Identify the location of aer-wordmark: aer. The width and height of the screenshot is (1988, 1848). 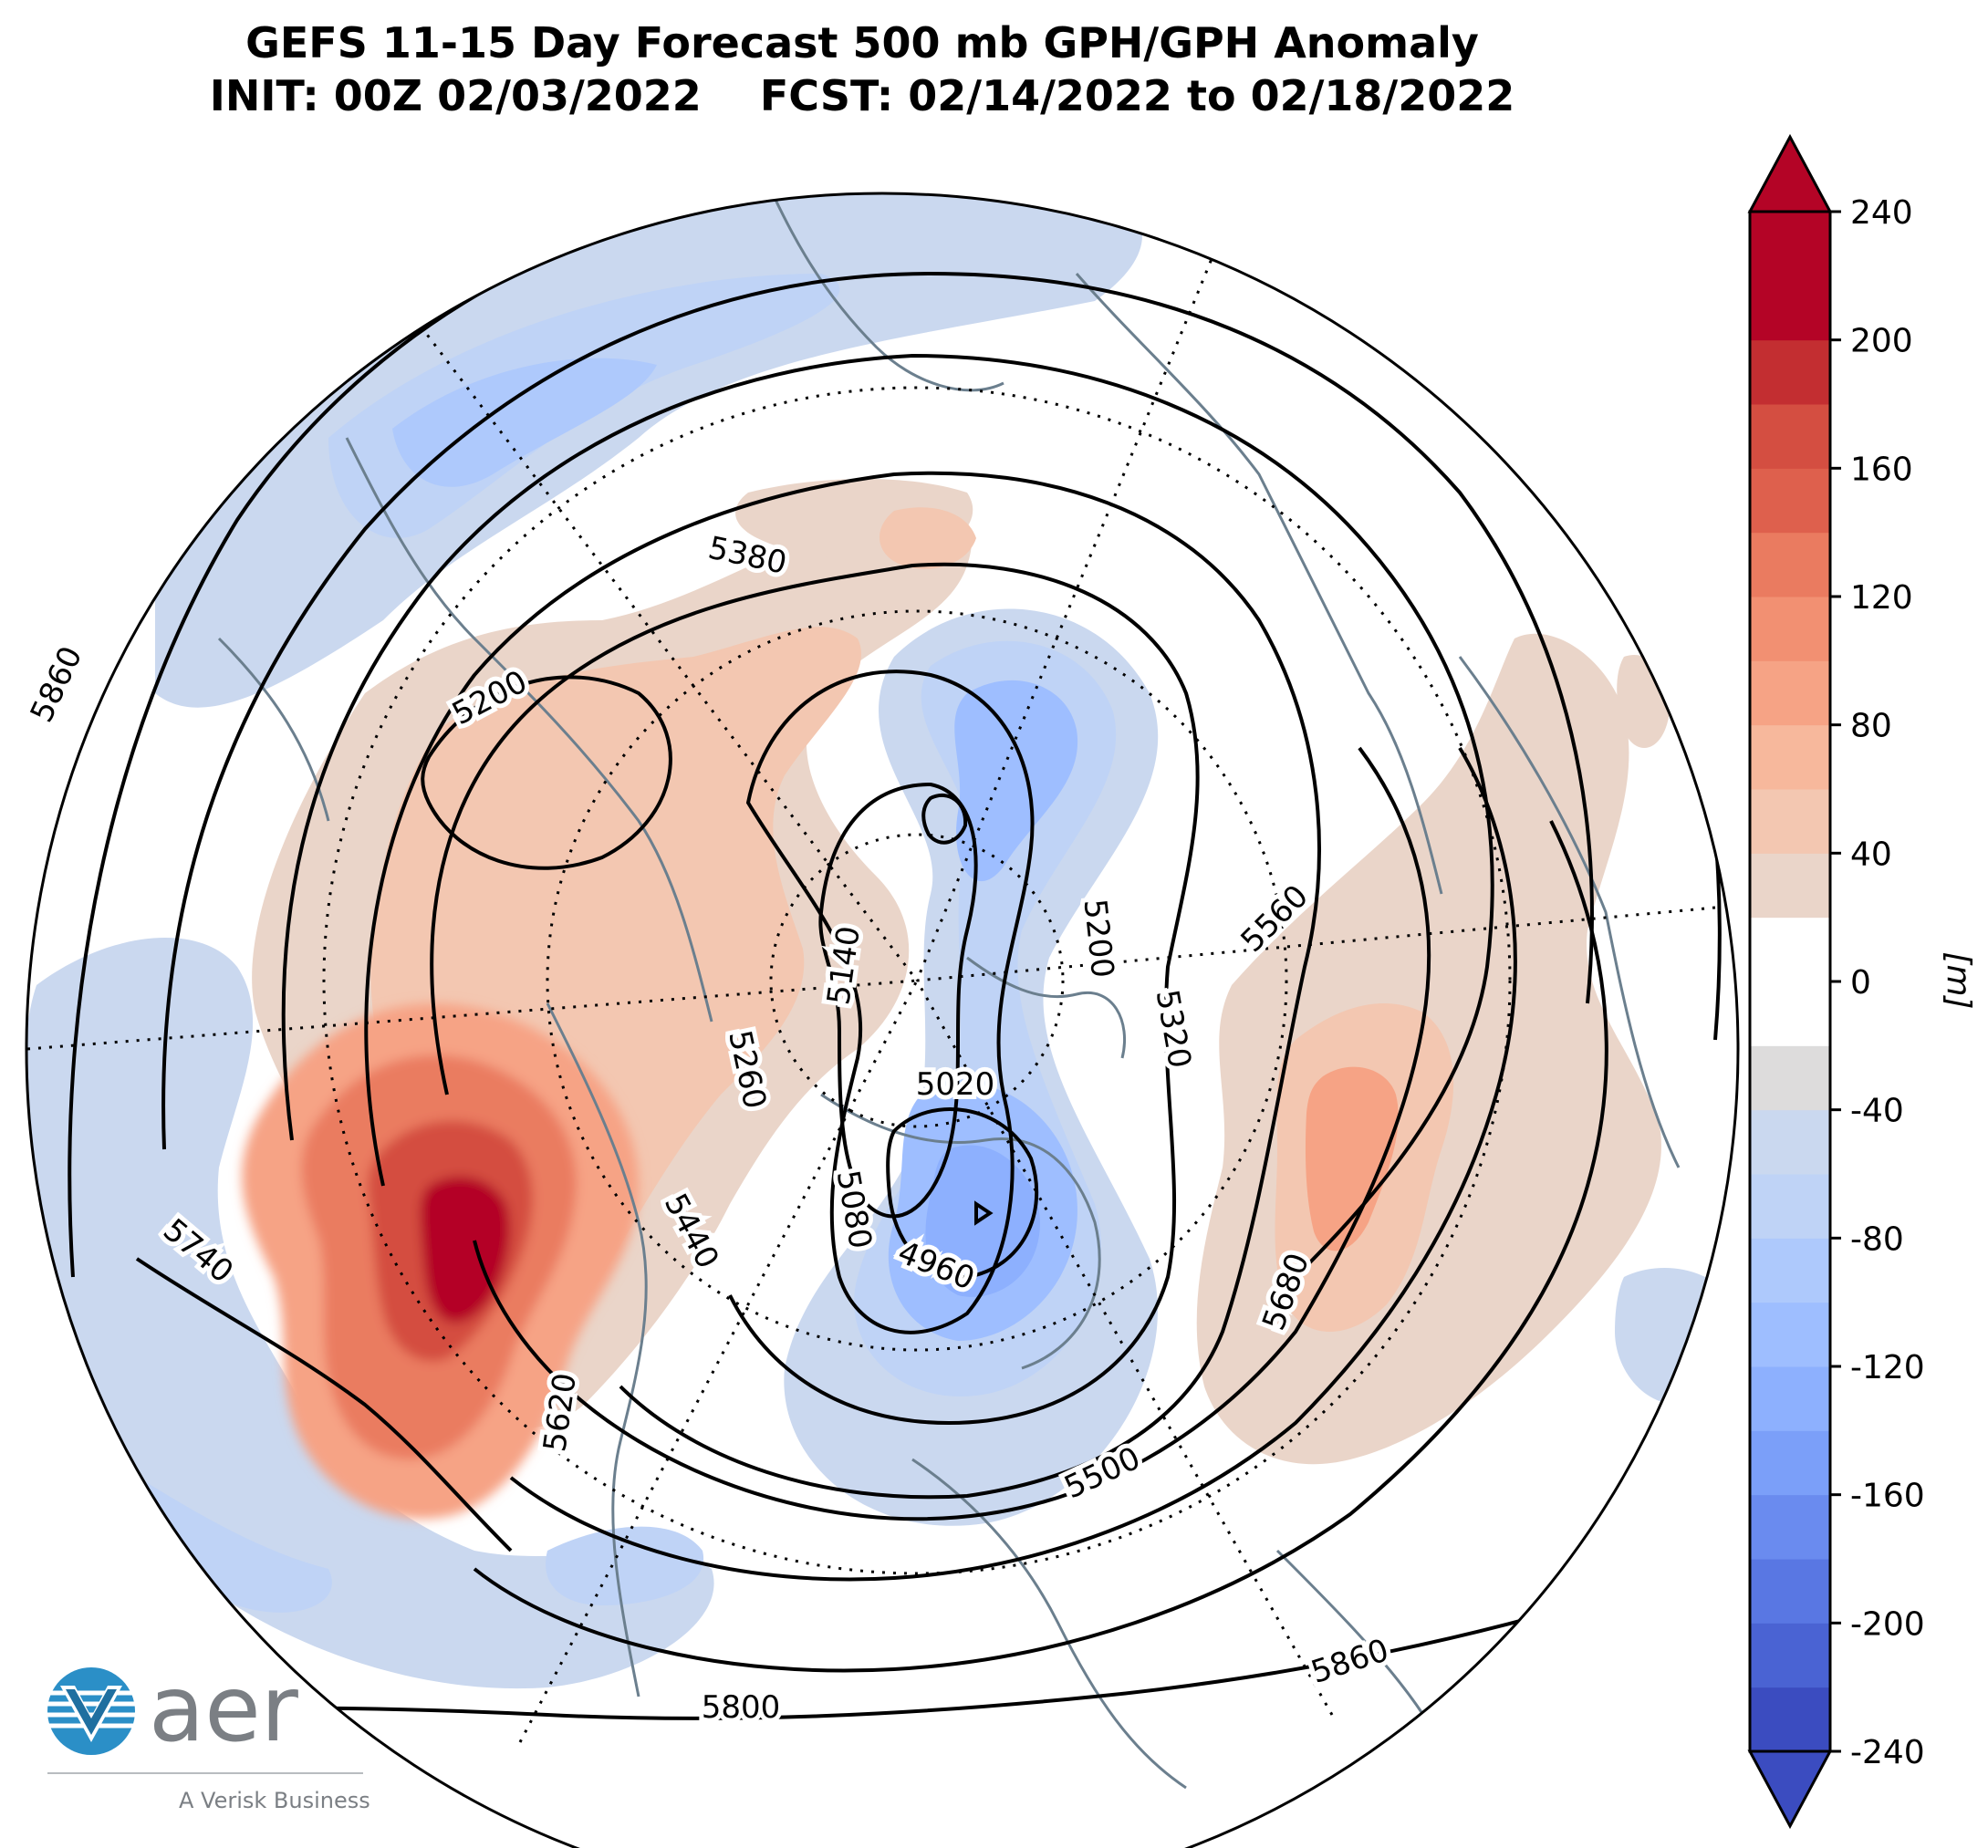
(224, 1710).